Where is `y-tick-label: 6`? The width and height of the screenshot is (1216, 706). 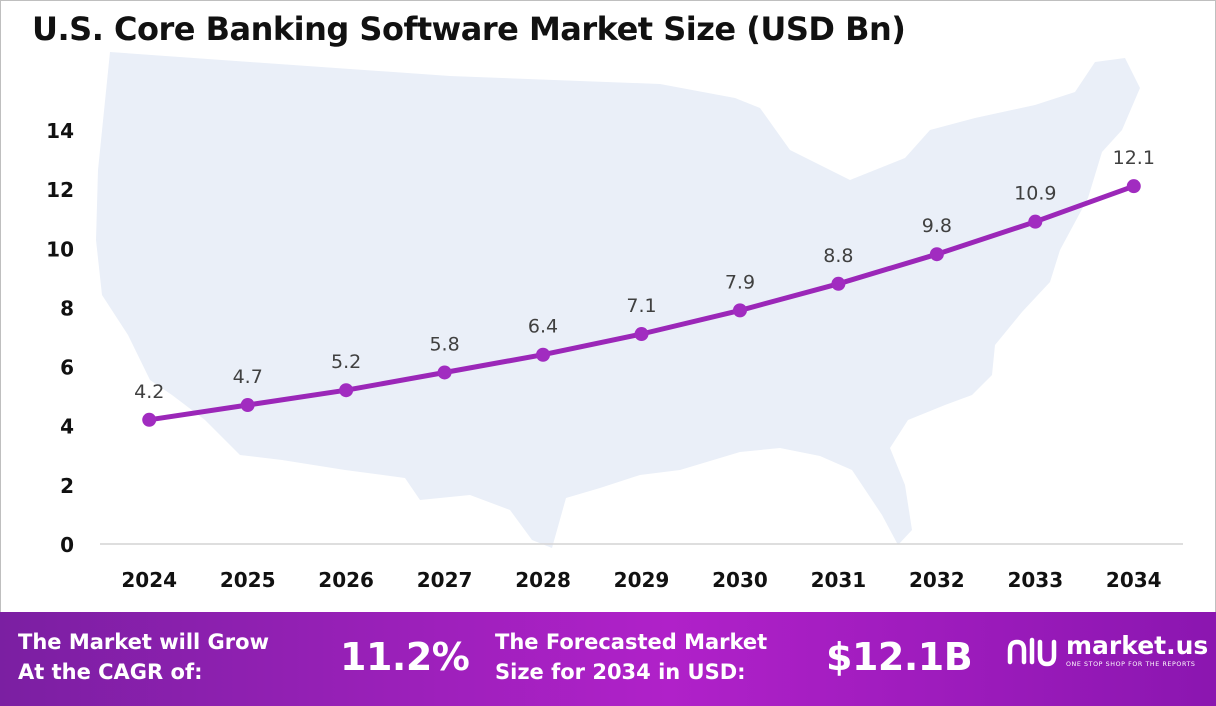 y-tick-label: 6 is located at coordinates (67, 368).